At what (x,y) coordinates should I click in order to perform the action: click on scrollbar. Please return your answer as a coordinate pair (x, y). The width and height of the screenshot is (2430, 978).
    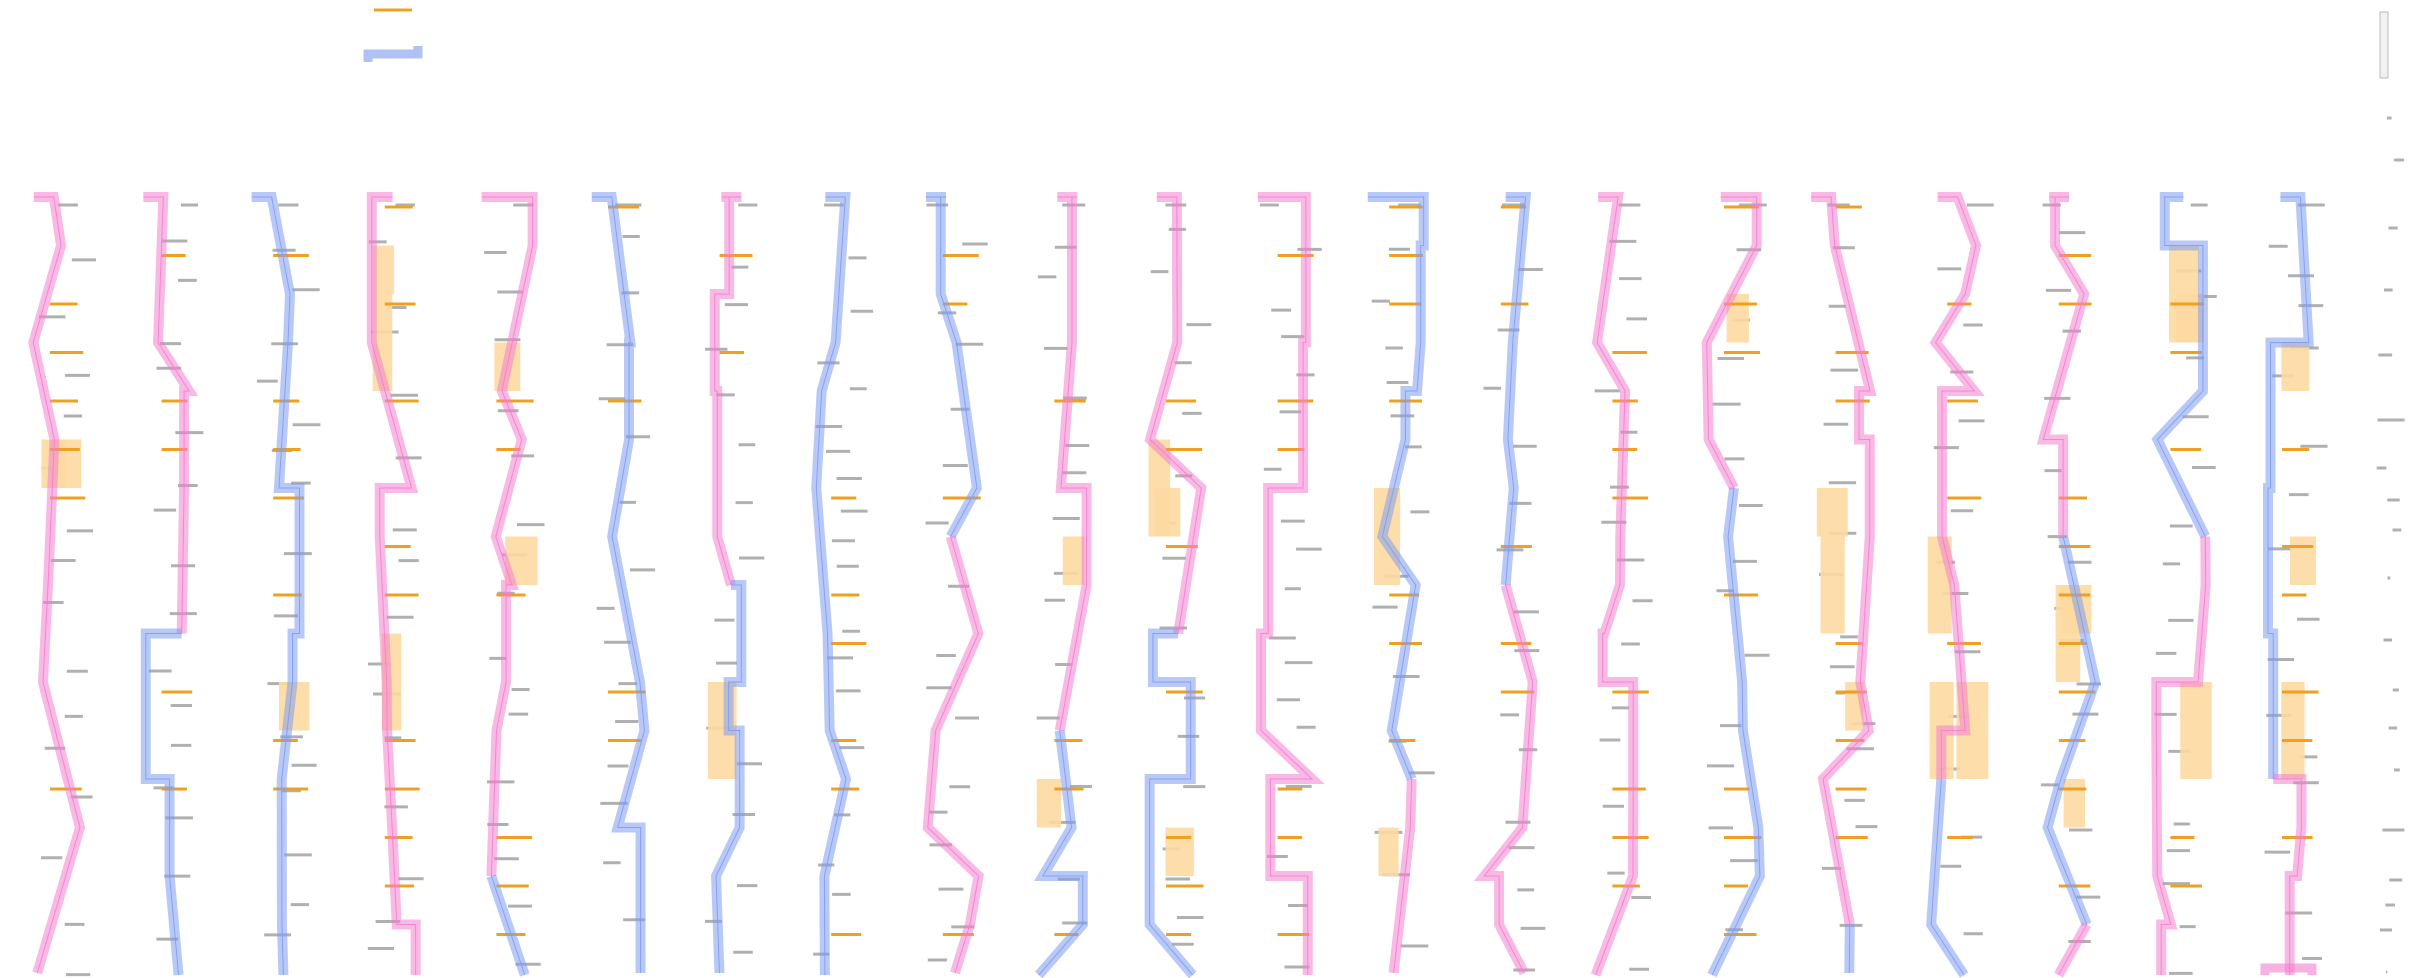
    Looking at the image, I should click on (2384, 45).